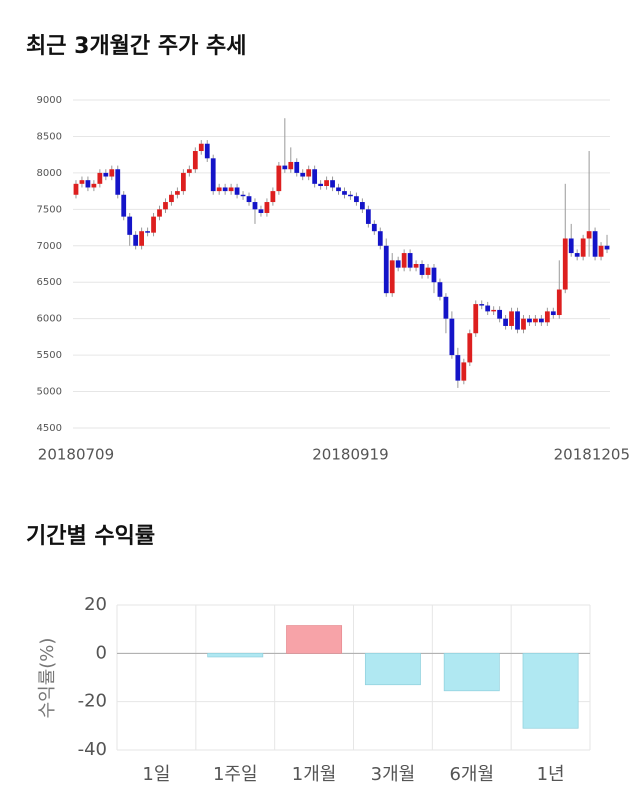 Image resolution: width=640 pixels, height=810 pixels. What do you see at coordinates (49, 282) in the screenshot?
I see `y-tick-label: 6500` at bounding box center [49, 282].